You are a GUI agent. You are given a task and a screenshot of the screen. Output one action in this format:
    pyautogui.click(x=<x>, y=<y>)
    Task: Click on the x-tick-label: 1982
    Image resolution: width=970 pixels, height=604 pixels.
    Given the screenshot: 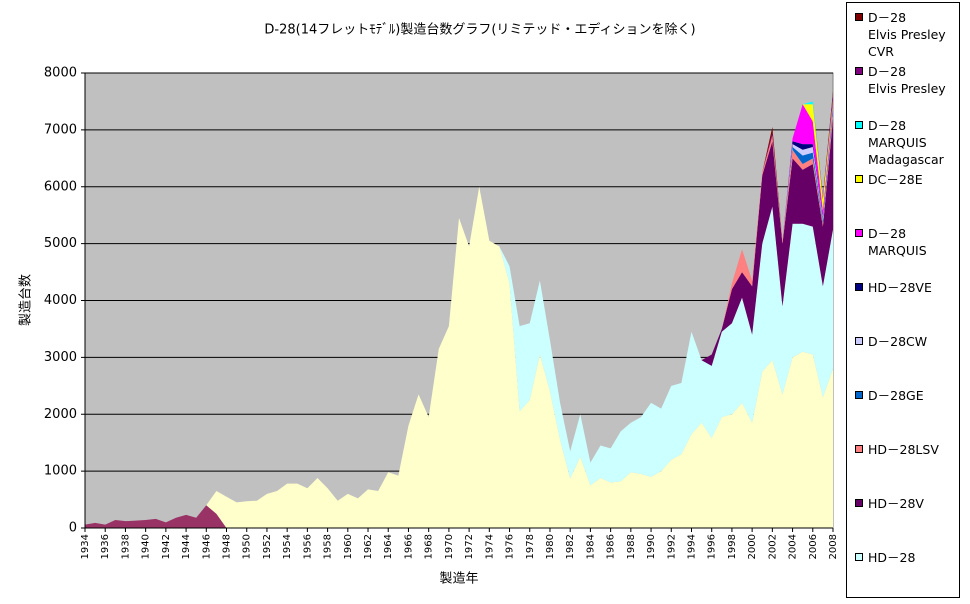 What is the action you would take?
    pyautogui.click(x=570, y=546)
    